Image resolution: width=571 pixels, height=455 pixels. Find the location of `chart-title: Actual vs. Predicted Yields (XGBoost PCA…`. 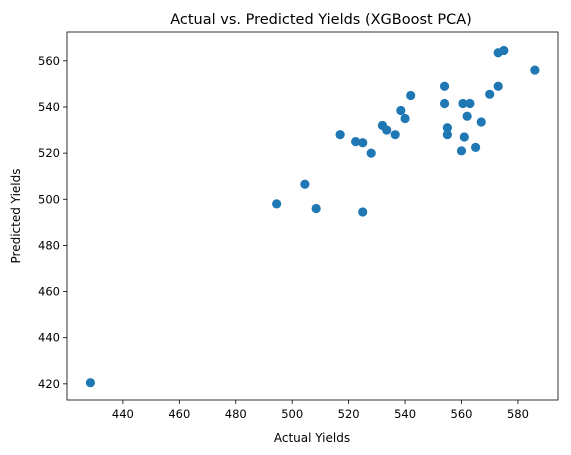

chart-title: Actual vs. Predicted Yields (XGBoost PCA… is located at coordinates (321, 20).